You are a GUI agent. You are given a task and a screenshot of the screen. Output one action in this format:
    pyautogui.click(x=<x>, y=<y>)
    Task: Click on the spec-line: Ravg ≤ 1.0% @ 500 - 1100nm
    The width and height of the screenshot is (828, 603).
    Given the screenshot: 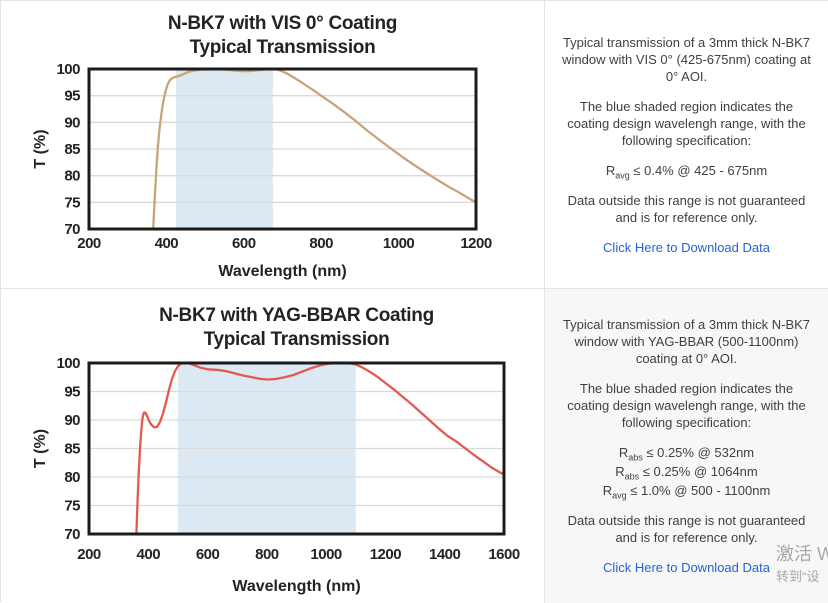 What is the action you would take?
    pyautogui.click(x=686, y=491)
    